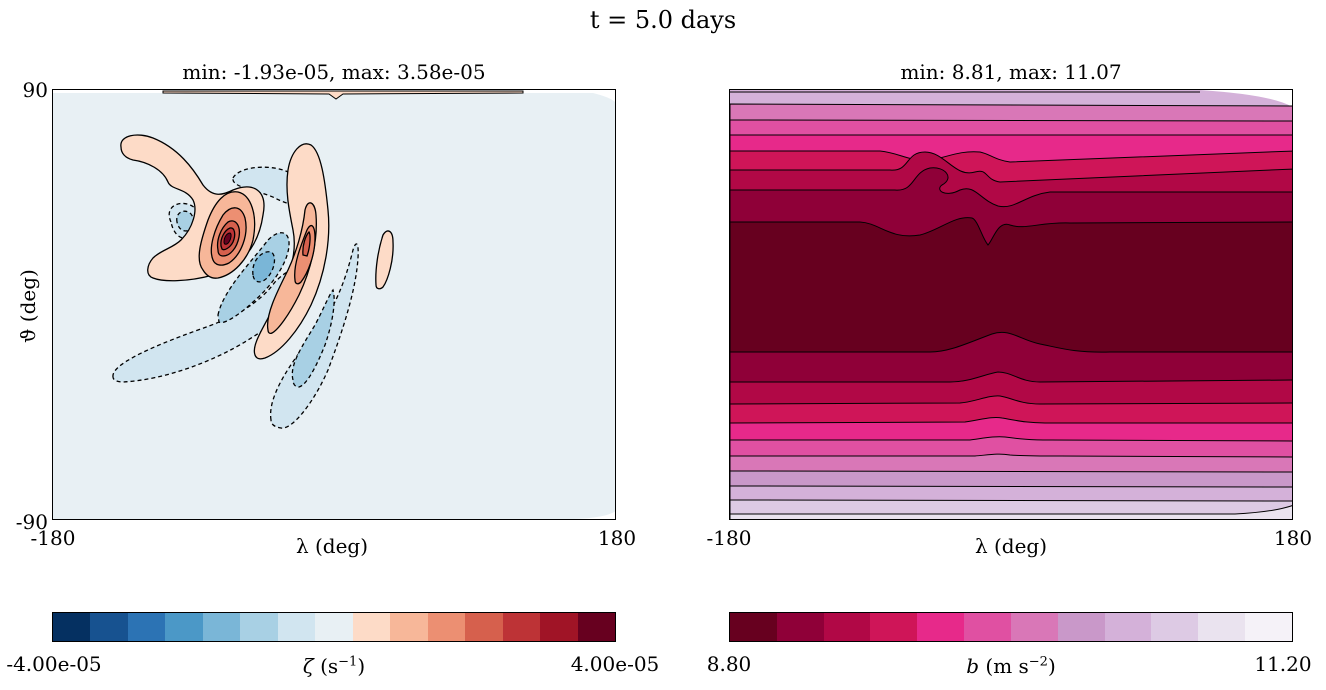 Image resolution: width=1326 pixels, height=690 pixels. Describe the element at coordinates (264, 267) in the screenshot. I see `negative-lobe-inner-c` at that location.